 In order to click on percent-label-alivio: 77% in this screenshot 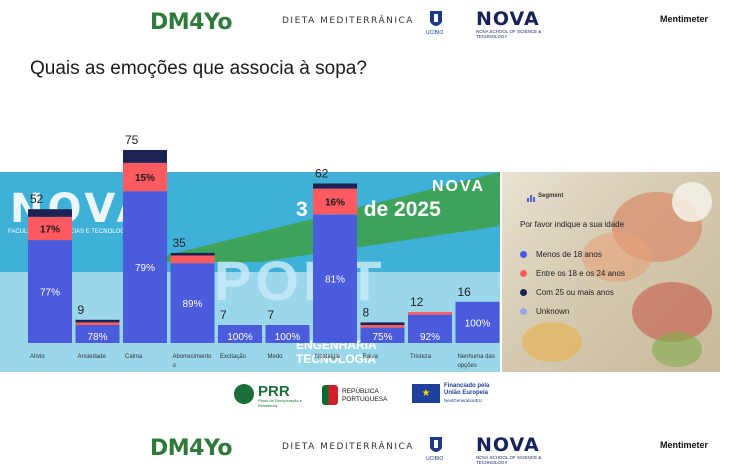, I will do `click(50, 293)`.